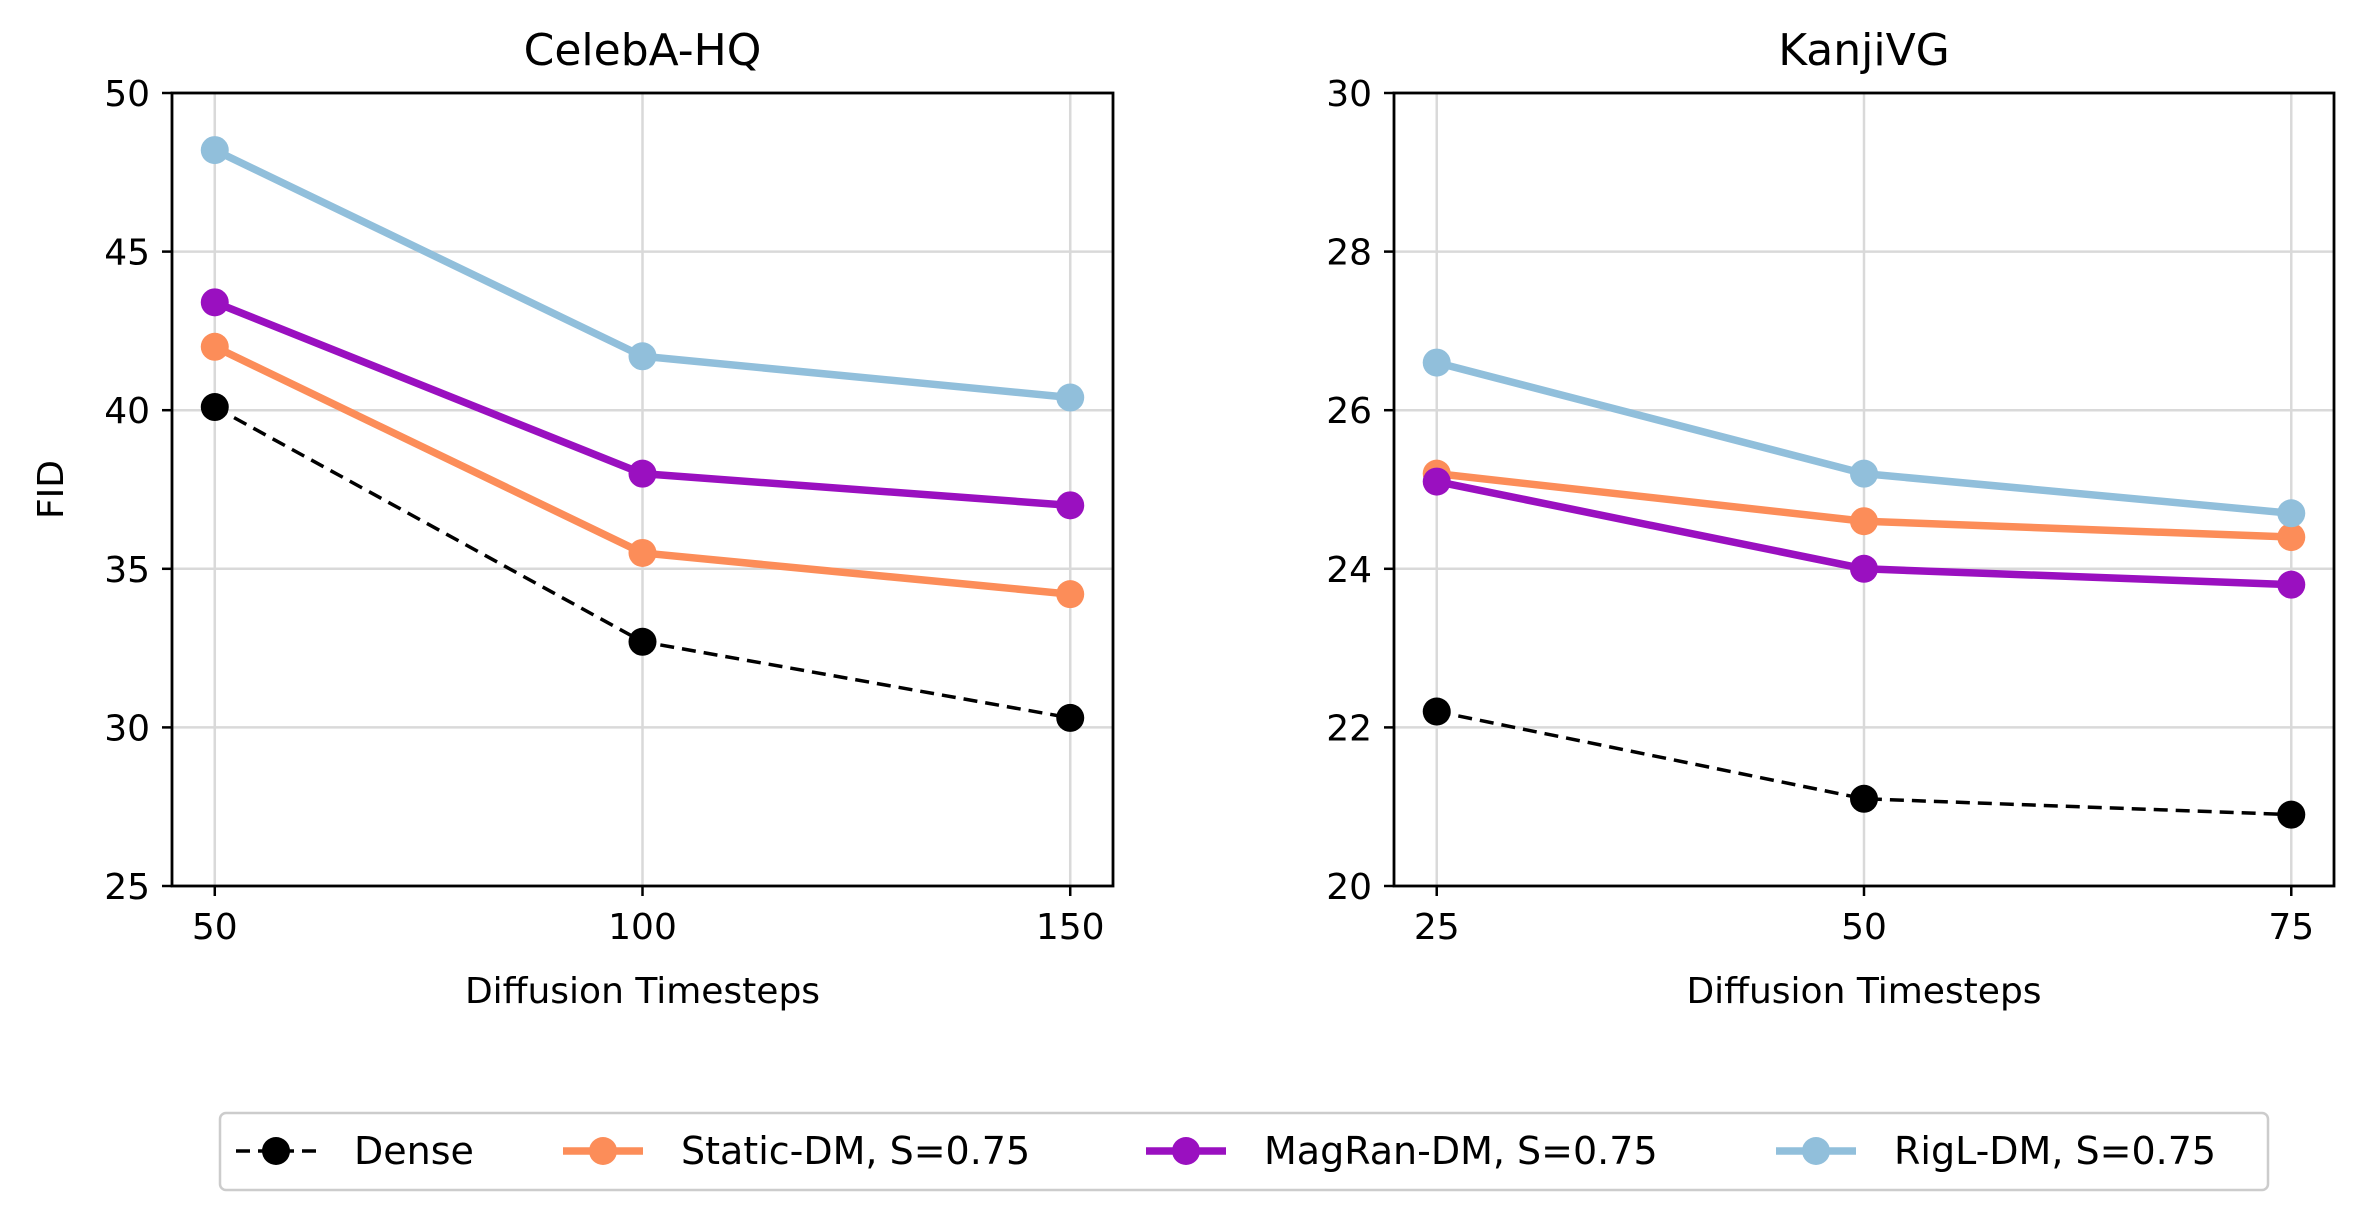 This screenshot has width=2363, height=1214. Describe the element at coordinates (1349, 570) in the screenshot. I see `y-tick-label: 24` at that location.